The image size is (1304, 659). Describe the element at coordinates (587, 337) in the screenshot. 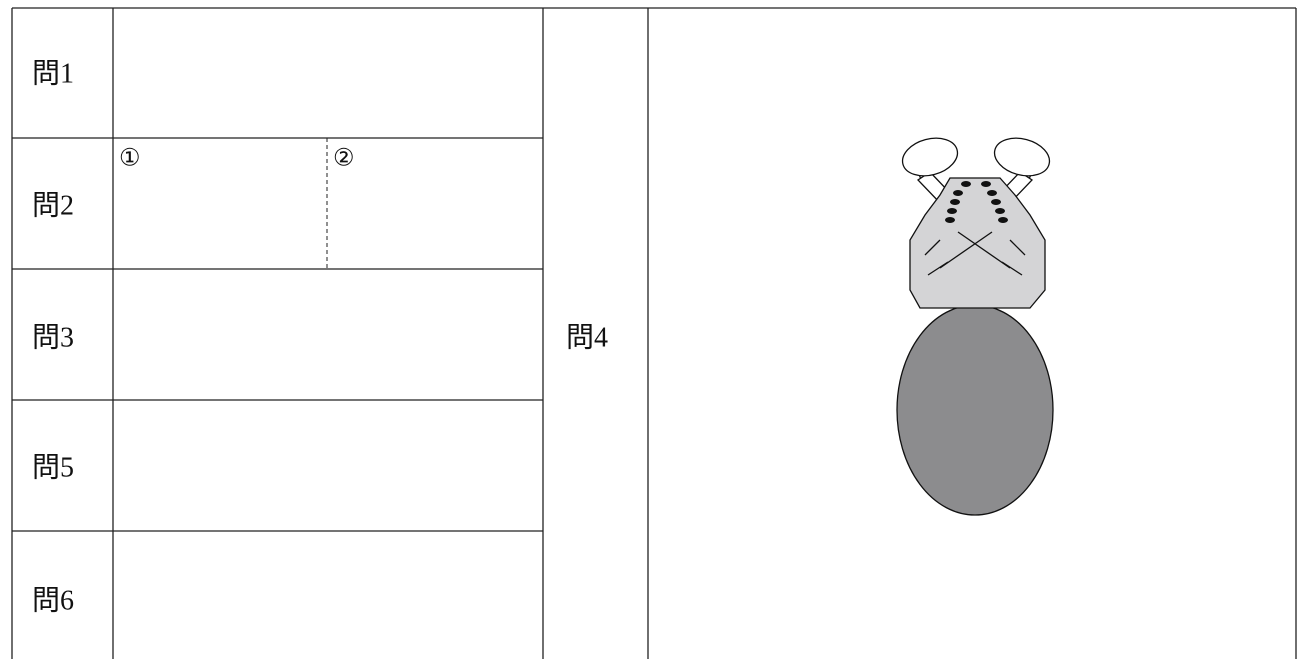

I see `side-label: 問4` at that location.